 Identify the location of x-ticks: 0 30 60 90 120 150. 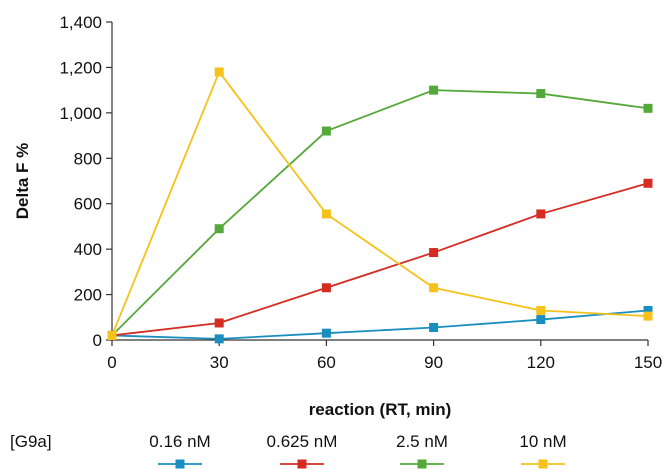
(384, 356).